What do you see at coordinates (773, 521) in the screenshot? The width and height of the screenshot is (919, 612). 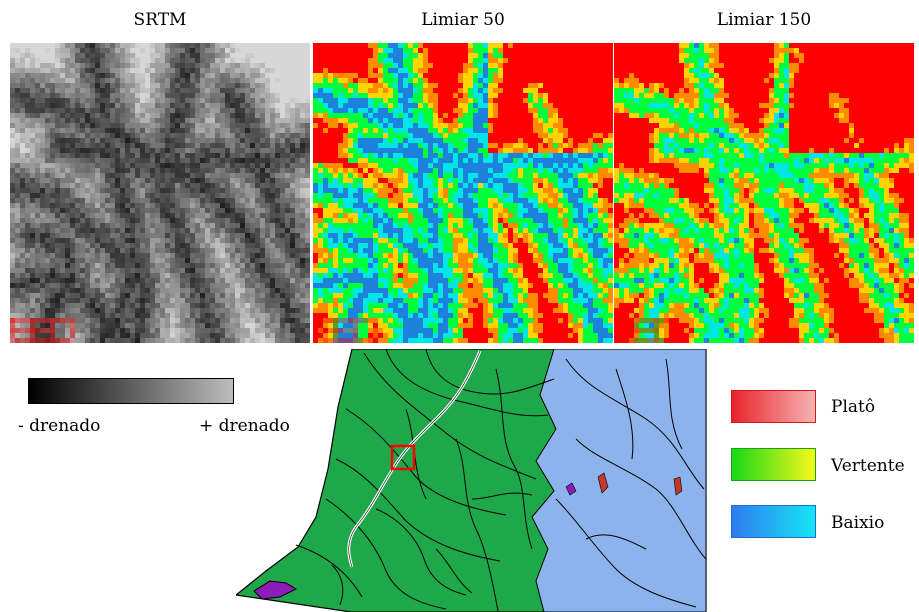 I see `legend-swatch-baixio` at bounding box center [773, 521].